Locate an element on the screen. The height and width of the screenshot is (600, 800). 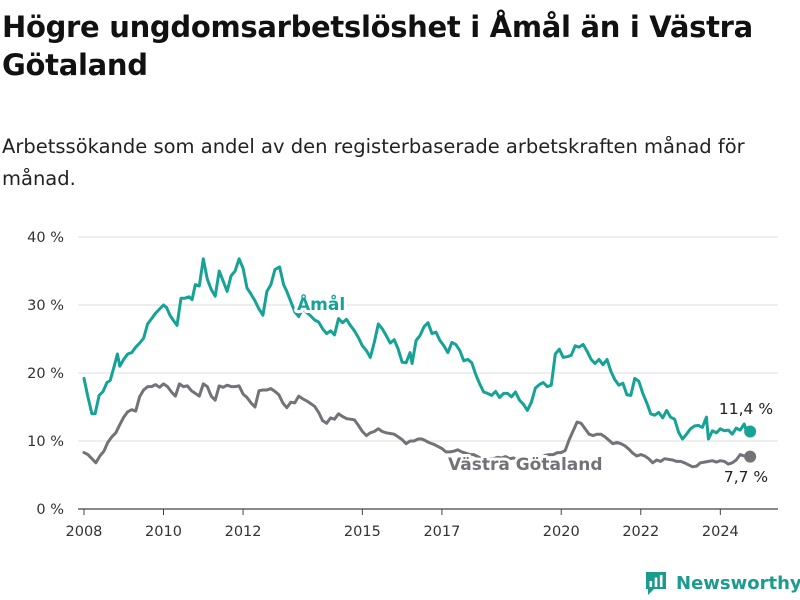
series-end-marker-vg is located at coordinates (750, 456).